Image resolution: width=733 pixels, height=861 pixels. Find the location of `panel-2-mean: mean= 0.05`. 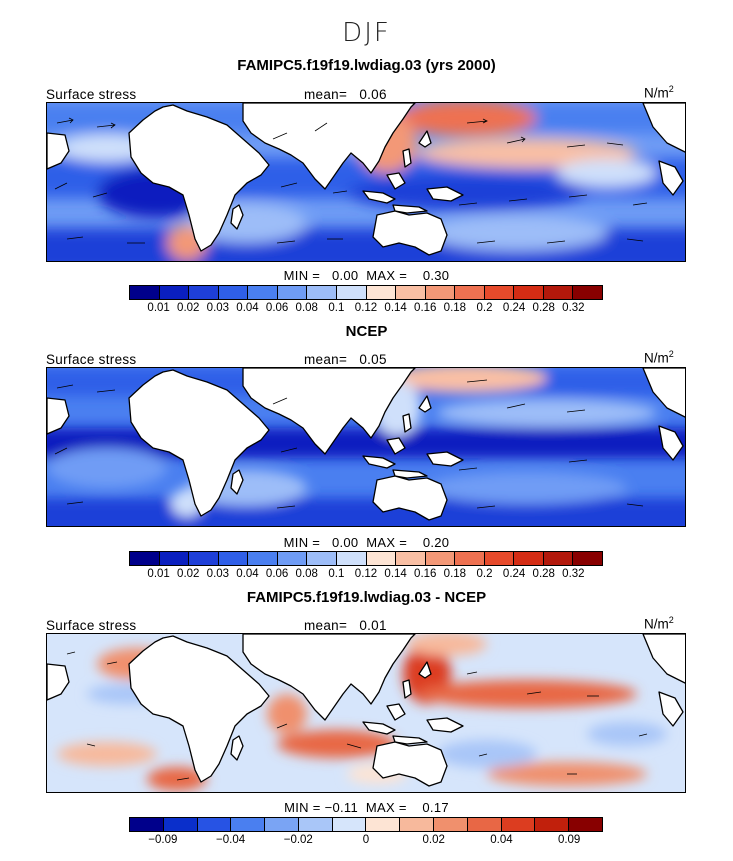

panel-2-mean: mean= 0.05 is located at coordinates (345, 359).